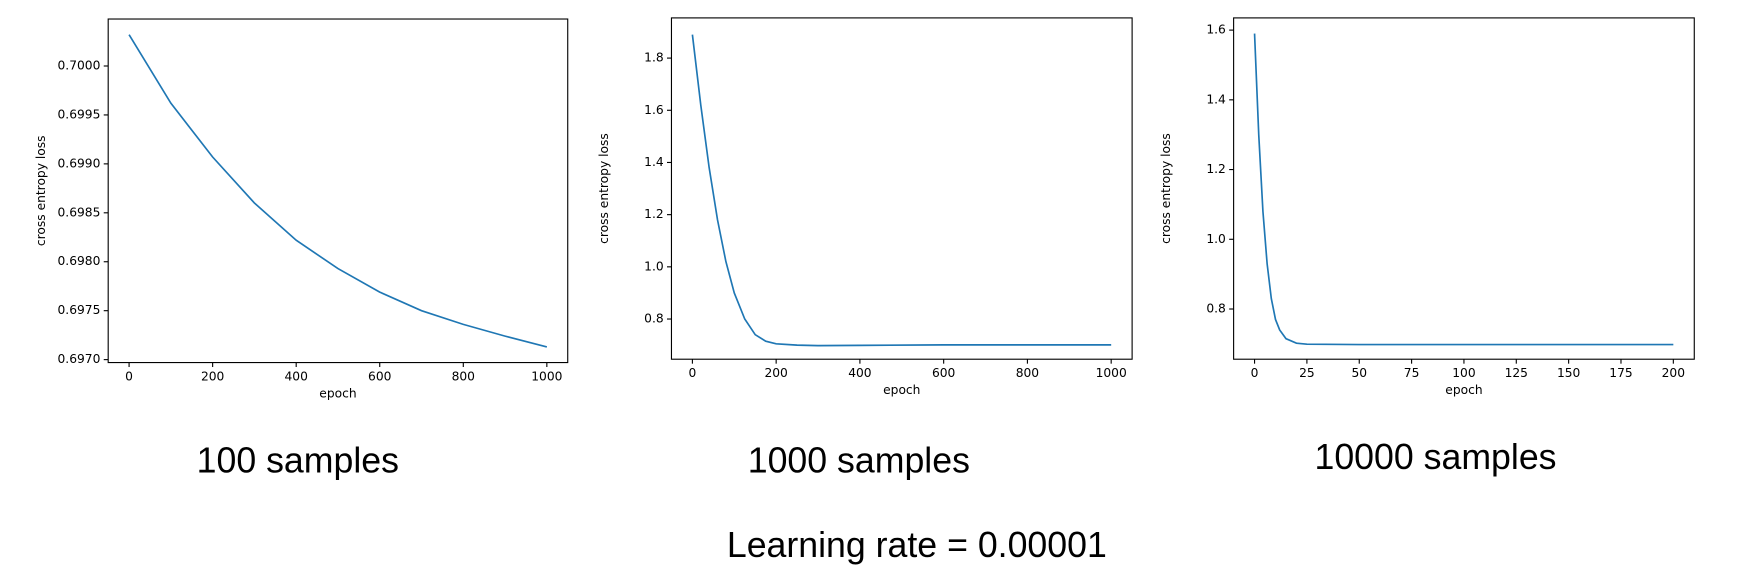 This screenshot has width=1740, height=579. Describe the element at coordinates (1435, 457) in the screenshot. I see `chart-title: 10000 samples` at that location.